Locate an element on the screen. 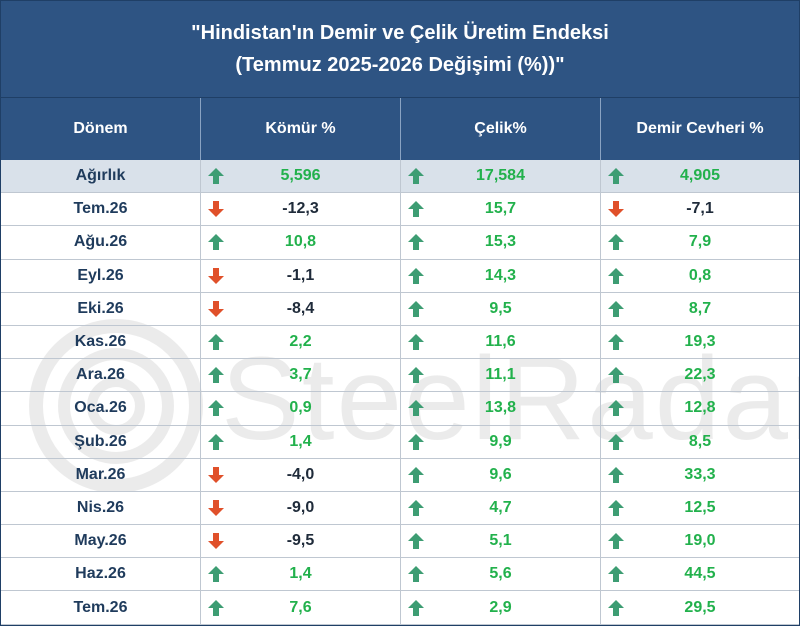 This screenshot has width=800, height=626. coal-cell: 2,2 is located at coordinates (301, 342).